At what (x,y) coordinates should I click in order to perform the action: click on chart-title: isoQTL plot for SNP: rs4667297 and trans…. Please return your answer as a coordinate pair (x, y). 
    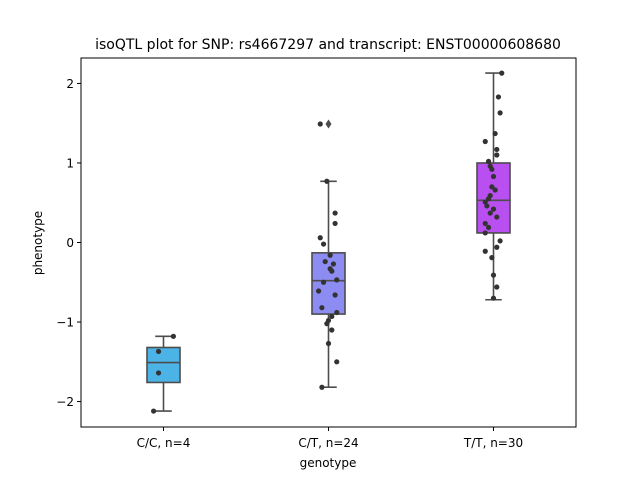
    Looking at the image, I should click on (328, 45).